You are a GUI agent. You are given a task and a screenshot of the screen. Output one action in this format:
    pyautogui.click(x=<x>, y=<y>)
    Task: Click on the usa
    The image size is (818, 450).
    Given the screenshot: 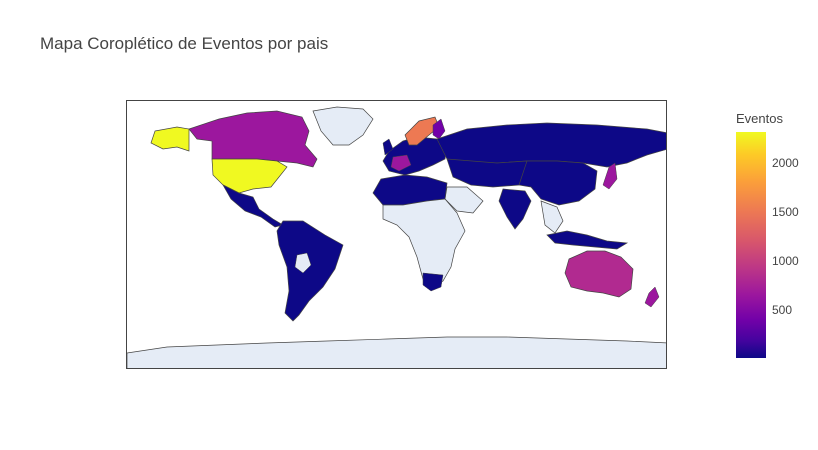 What is the action you would take?
    pyautogui.click(x=249, y=176)
    